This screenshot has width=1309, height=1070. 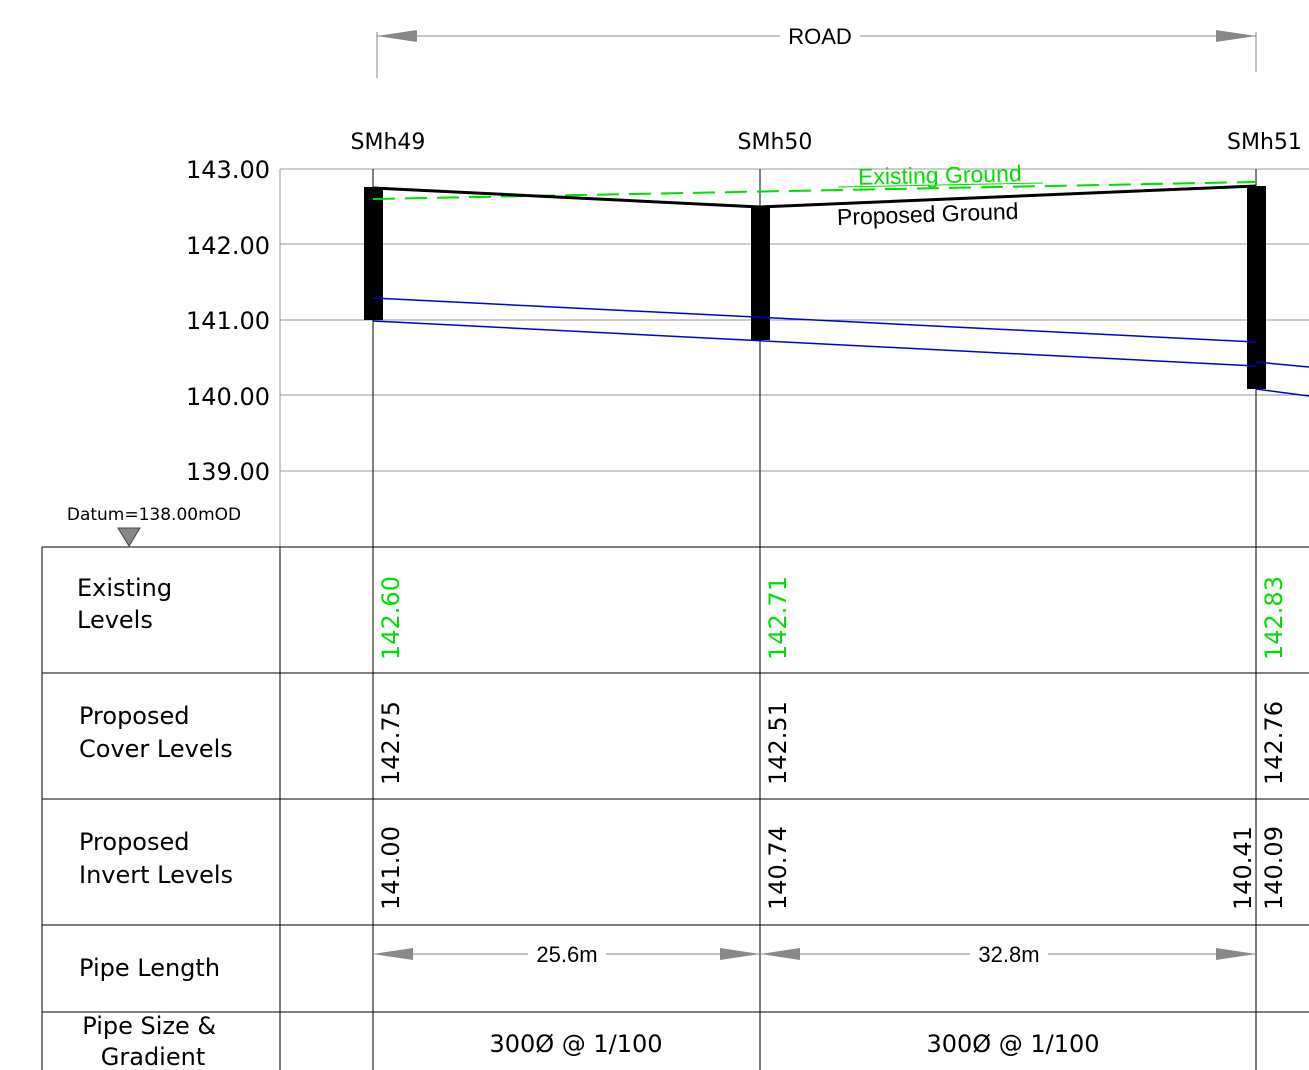 What do you see at coordinates (1264, 142) in the screenshot?
I see `manhole-label-smh51: SMh51` at bounding box center [1264, 142].